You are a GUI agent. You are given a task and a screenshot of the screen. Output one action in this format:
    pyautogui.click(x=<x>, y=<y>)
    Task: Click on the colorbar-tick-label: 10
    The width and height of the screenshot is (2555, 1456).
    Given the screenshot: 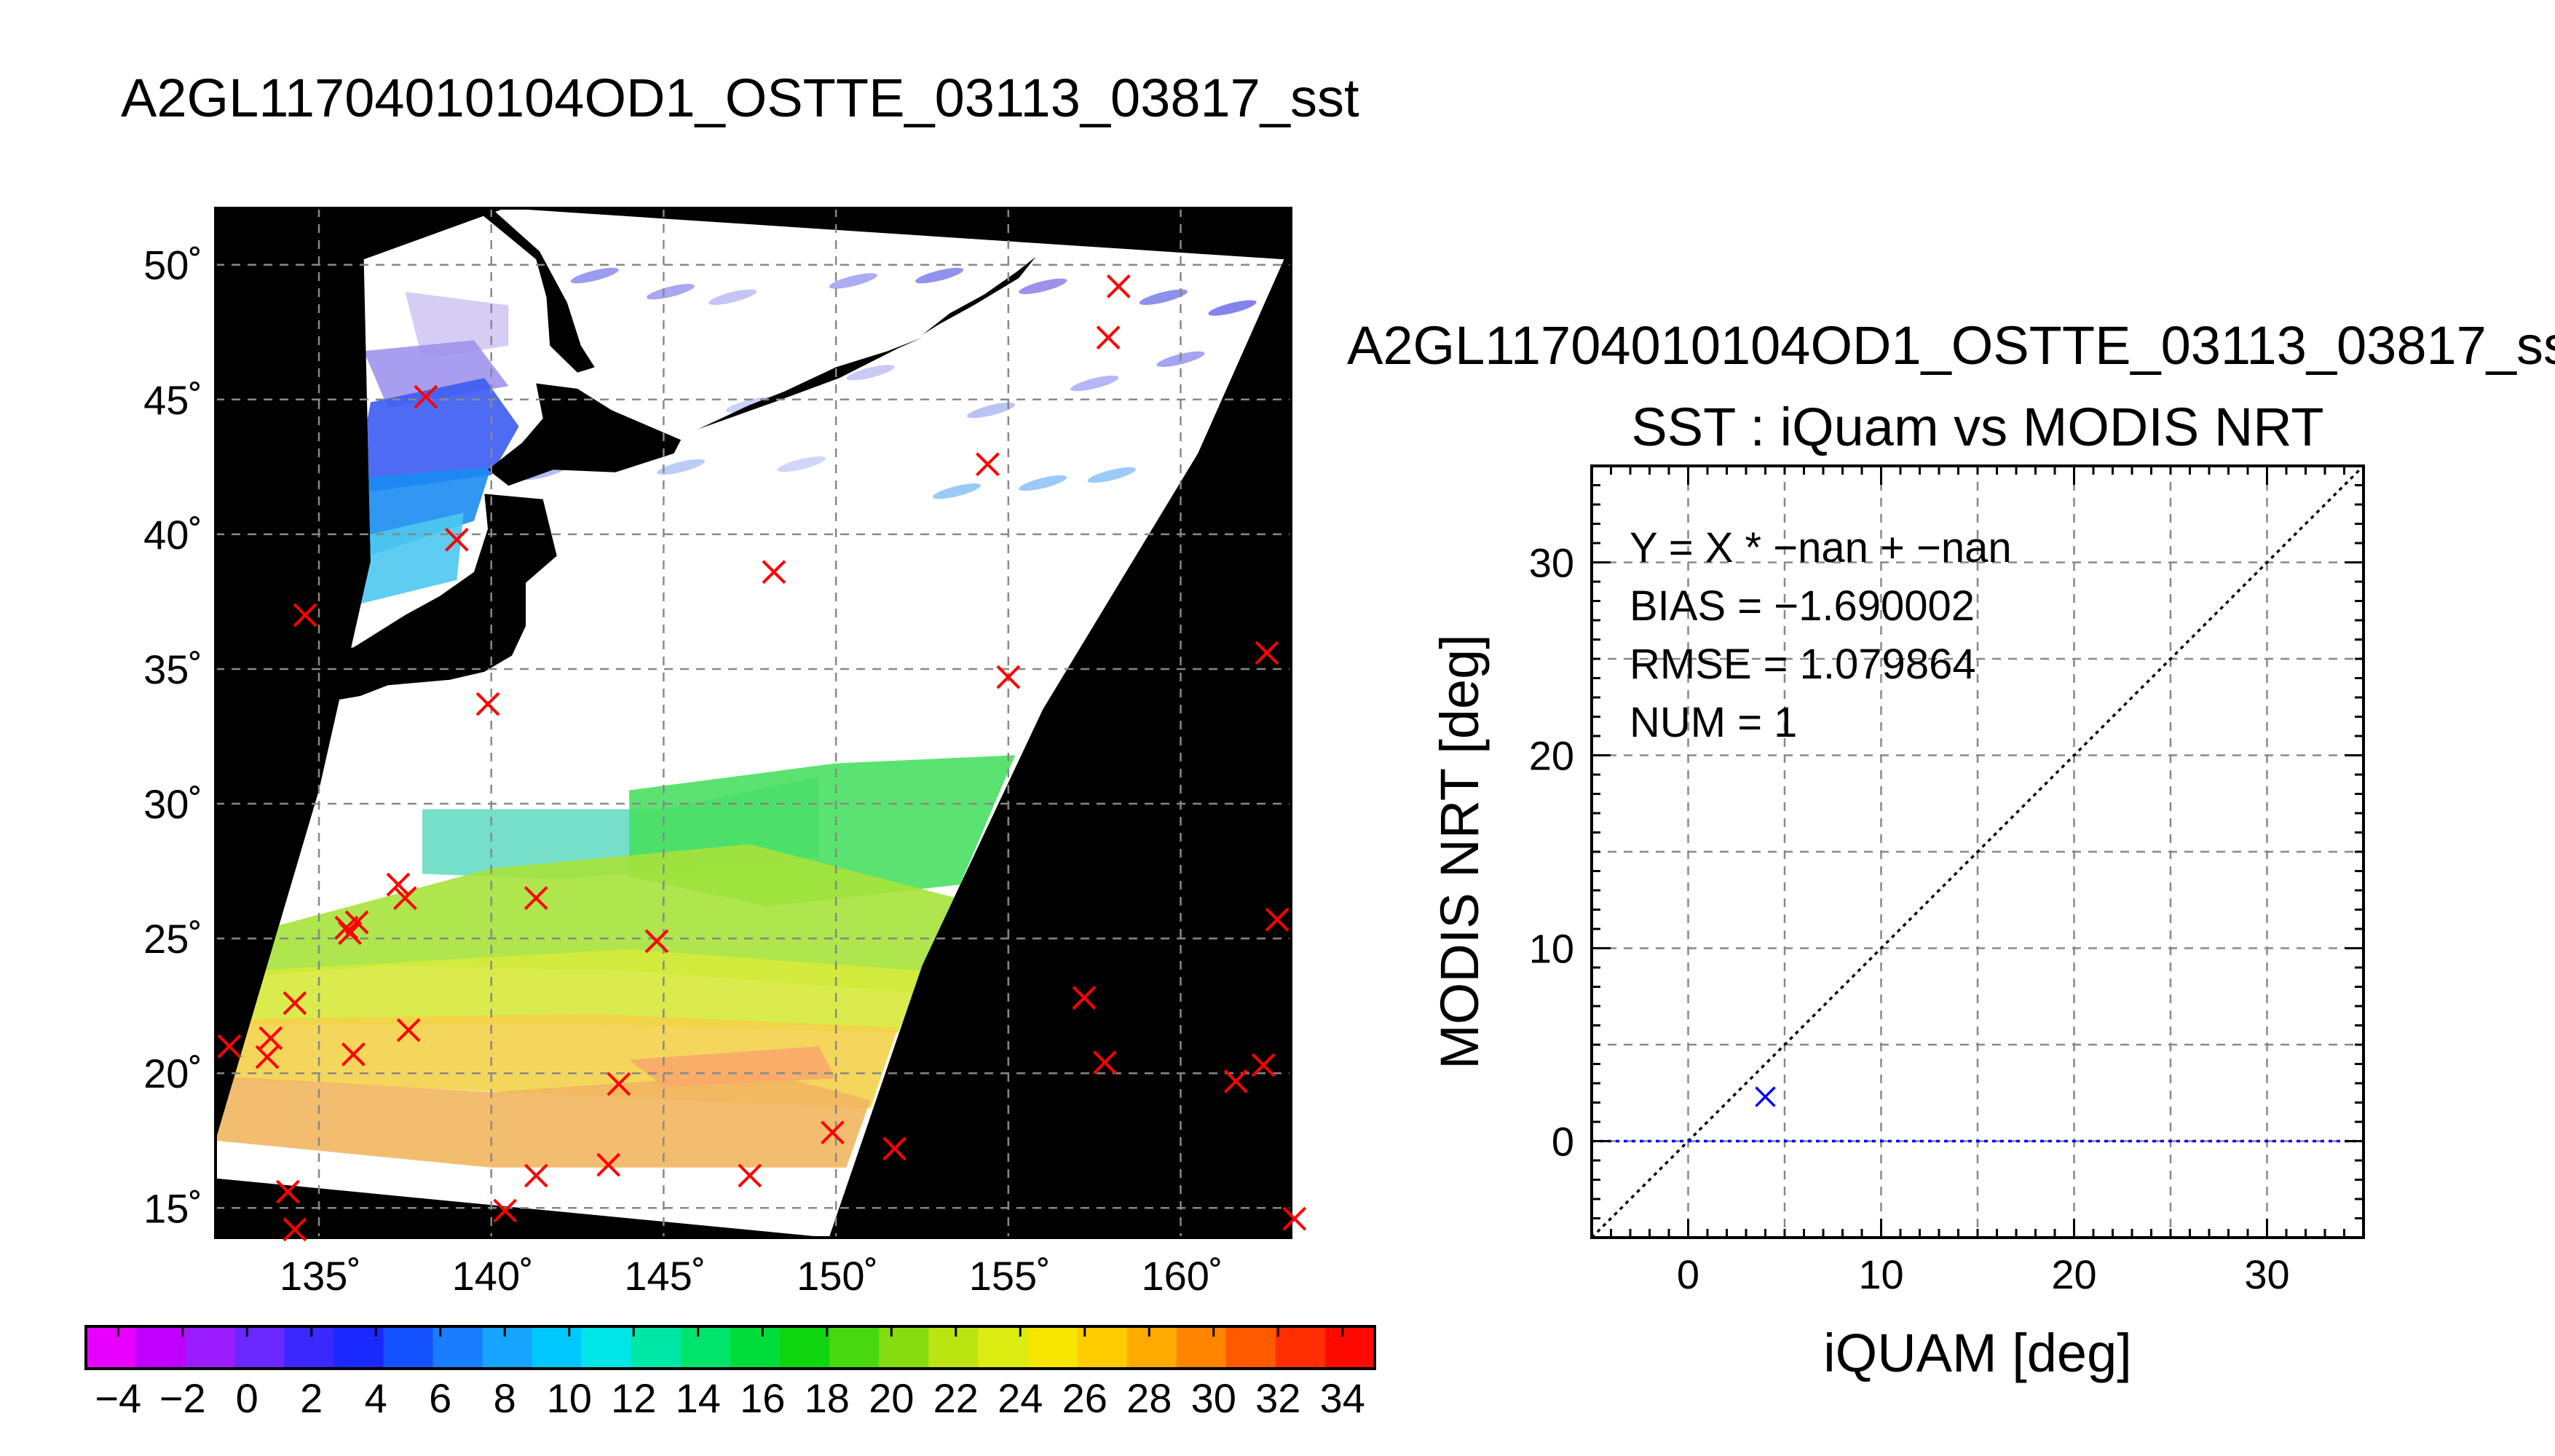 What is the action you would take?
    pyautogui.click(x=569, y=1398)
    